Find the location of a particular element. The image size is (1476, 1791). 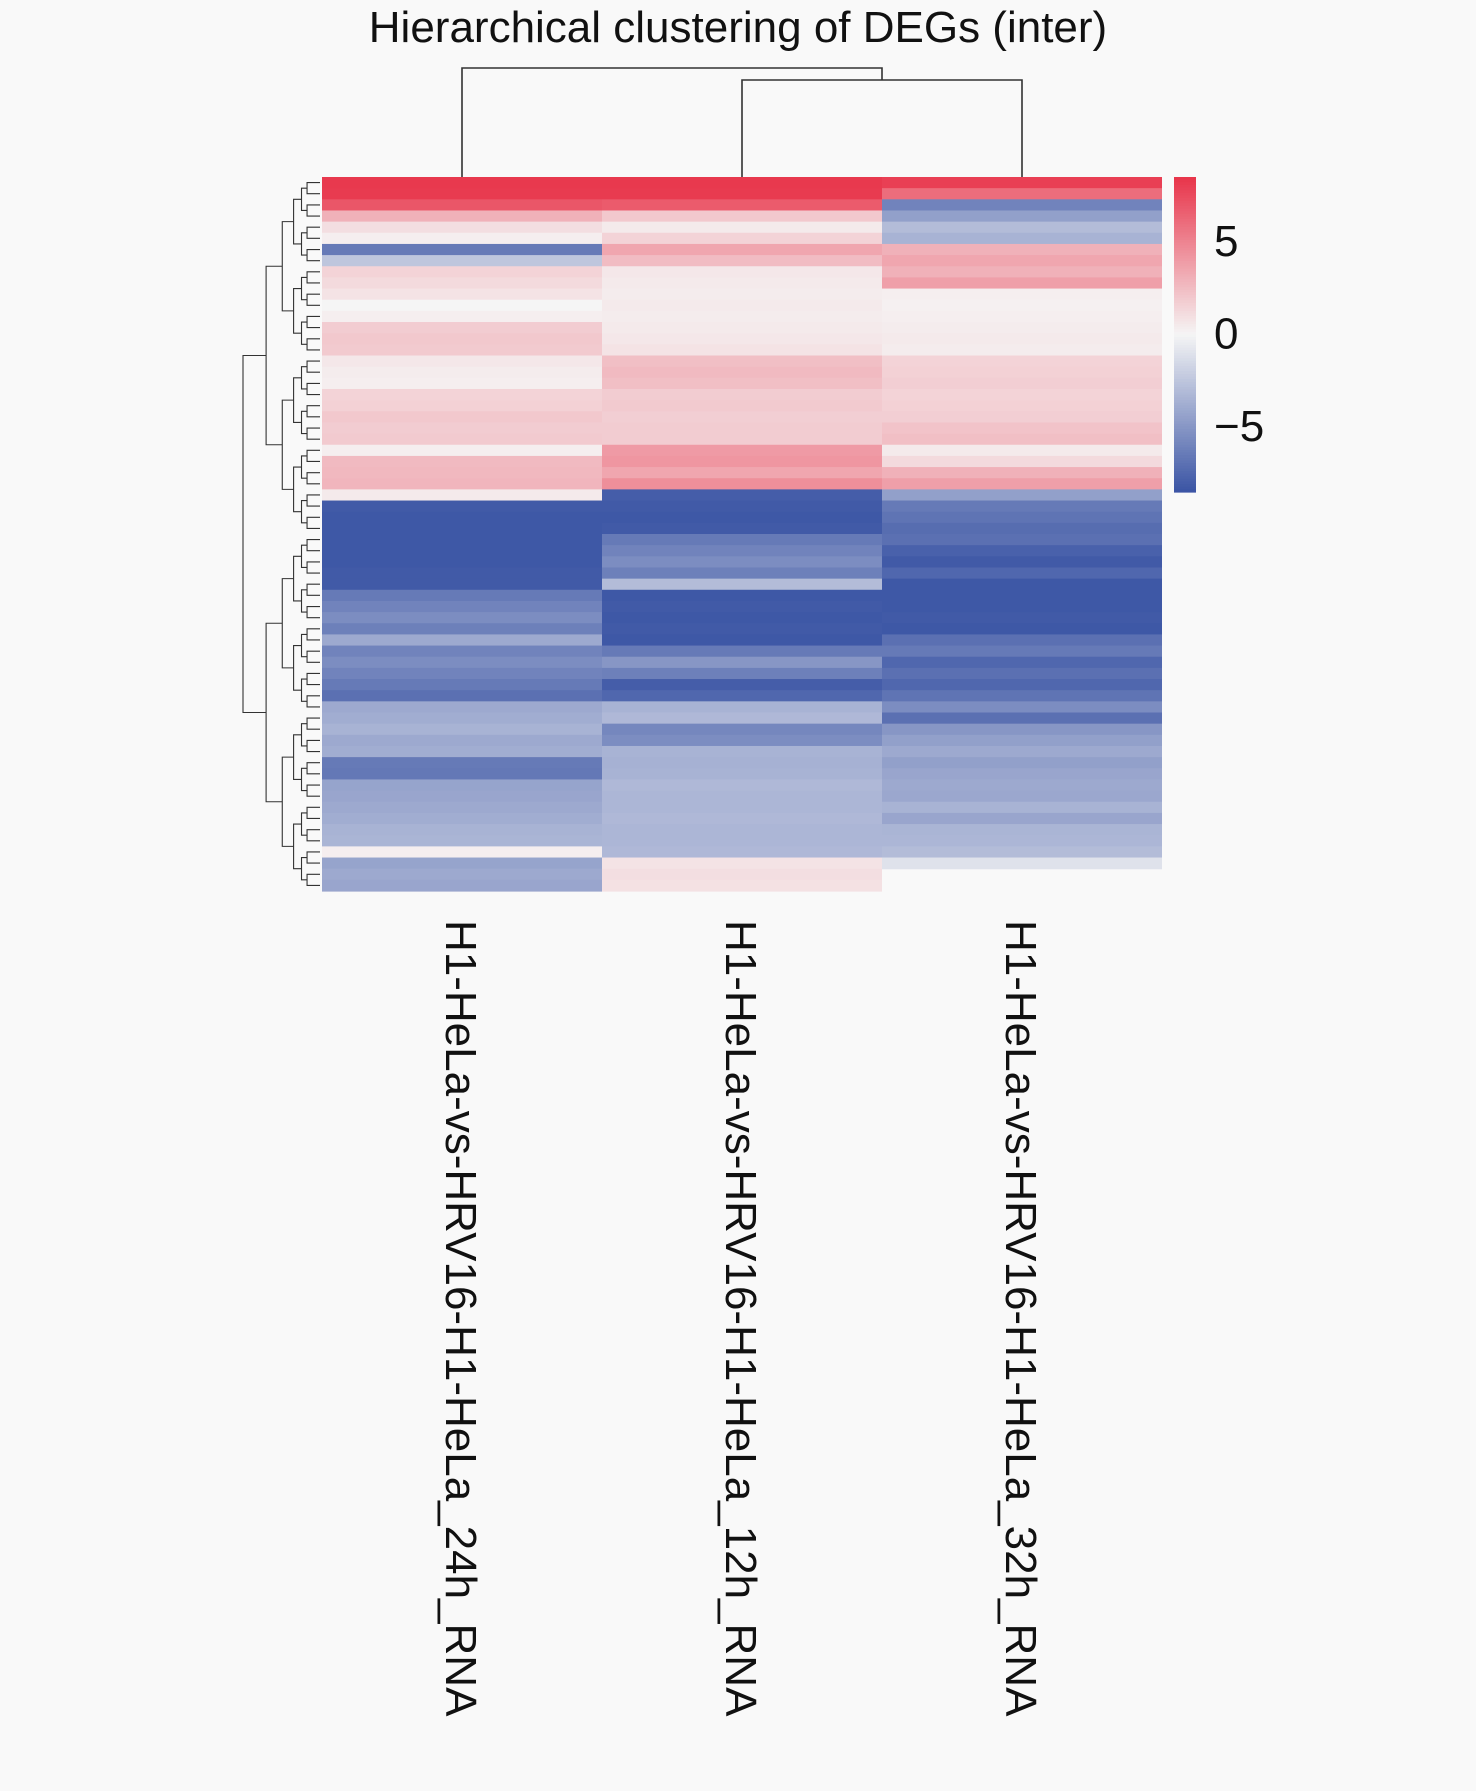

colorbar-tick-label: −5 is located at coordinates (1239, 426).